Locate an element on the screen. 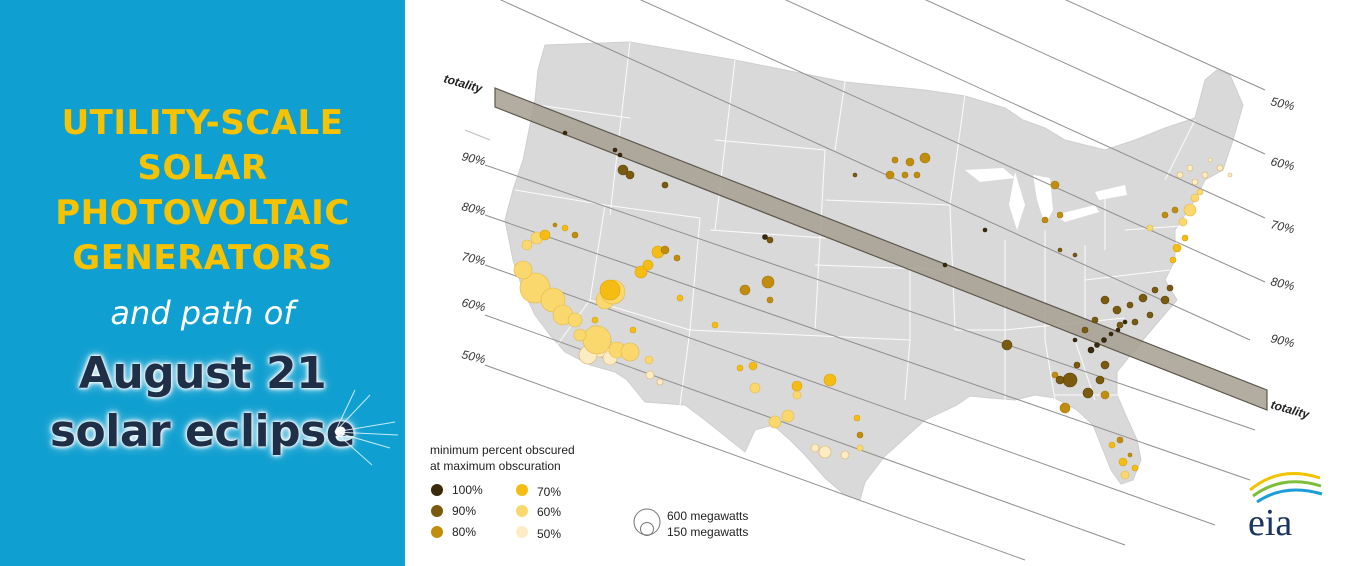 This screenshot has width=1350, height=566. right-percent-labels: 50% 60% 70% 80% 90% is located at coordinates (1282, 222).